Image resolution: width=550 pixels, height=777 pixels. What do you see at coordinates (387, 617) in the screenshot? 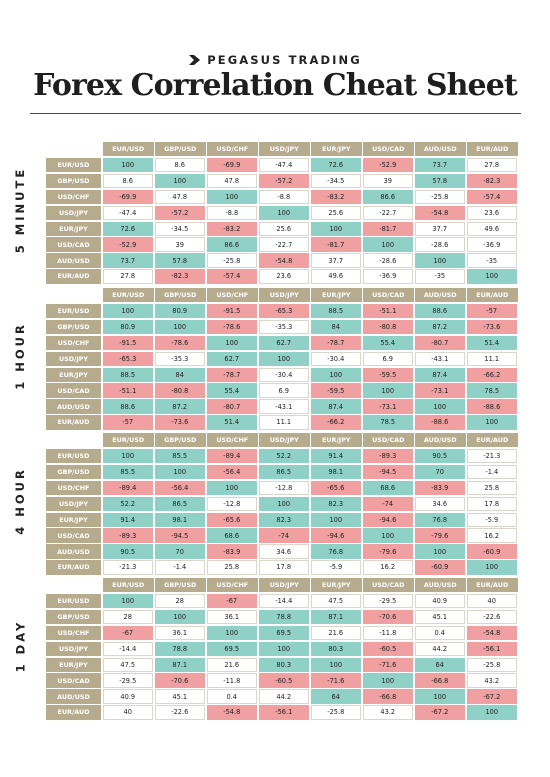
I see `correlation-cell: -70.6` at bounding box center [387, 617].